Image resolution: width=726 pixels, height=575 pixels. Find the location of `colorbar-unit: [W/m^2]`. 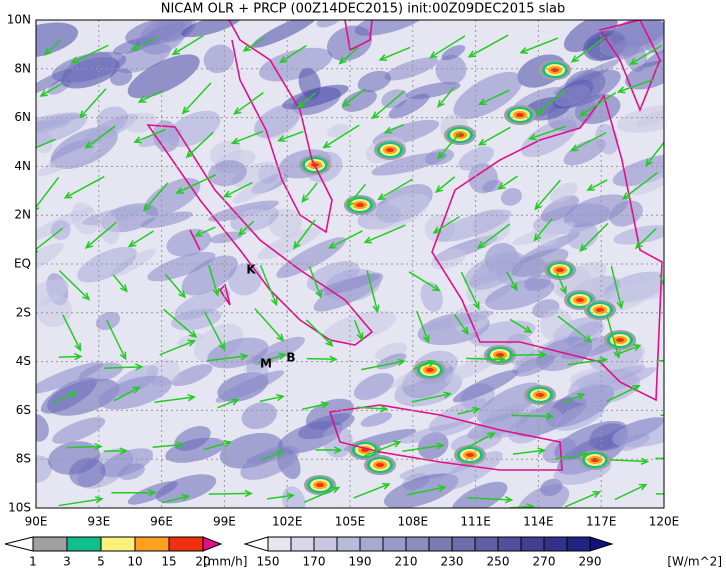

colorbar-unit: [W/m^2] is located at coordinates (694, 562).